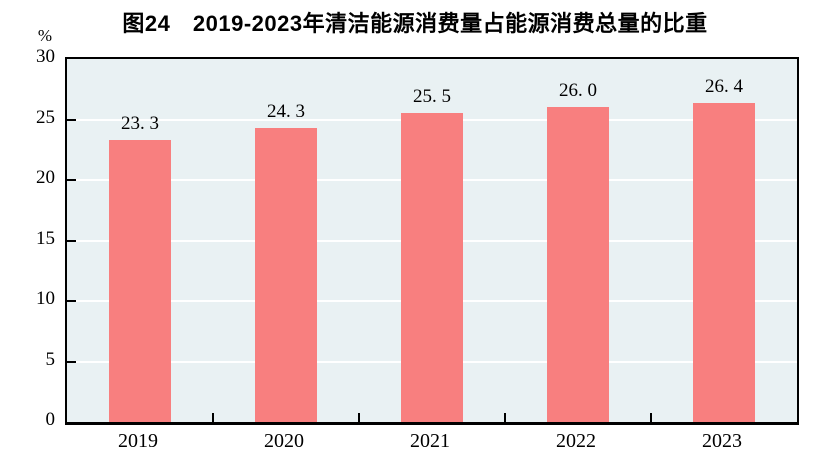 The image size is (830, 464). Describe the element at coordinates (140, 281) in the screenshot. I see `bar-2019` at that location.